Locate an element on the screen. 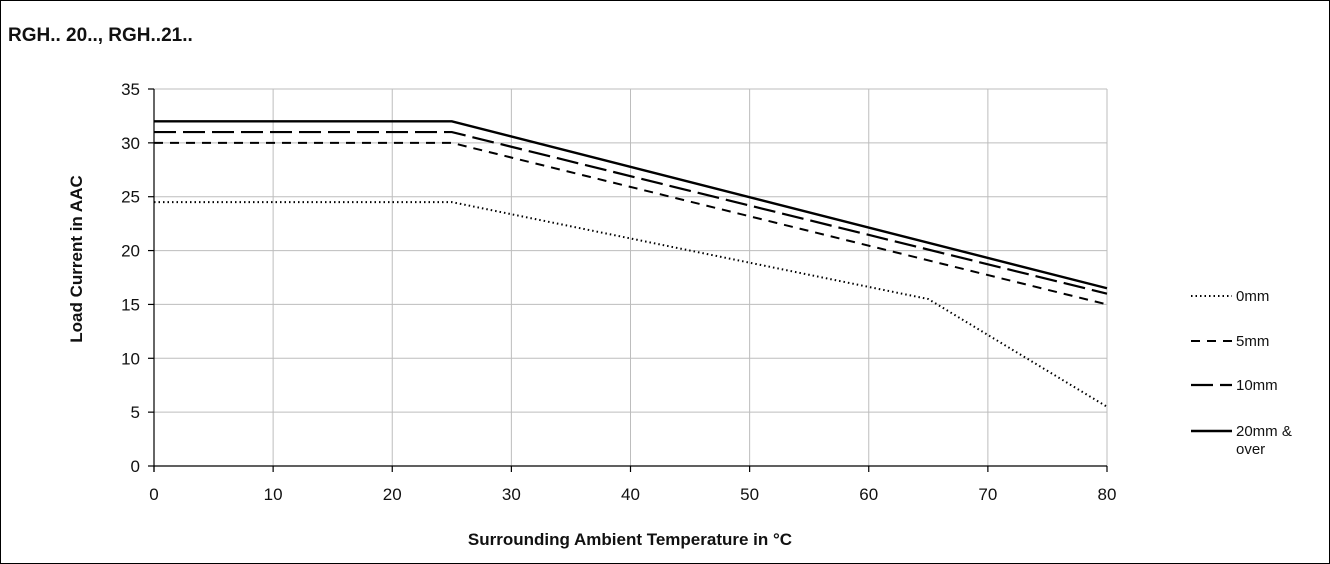 Image resolution: width=1330 pixels, height=564 pixels. y-tick-label: 25 is located at coordinates (130, 197).